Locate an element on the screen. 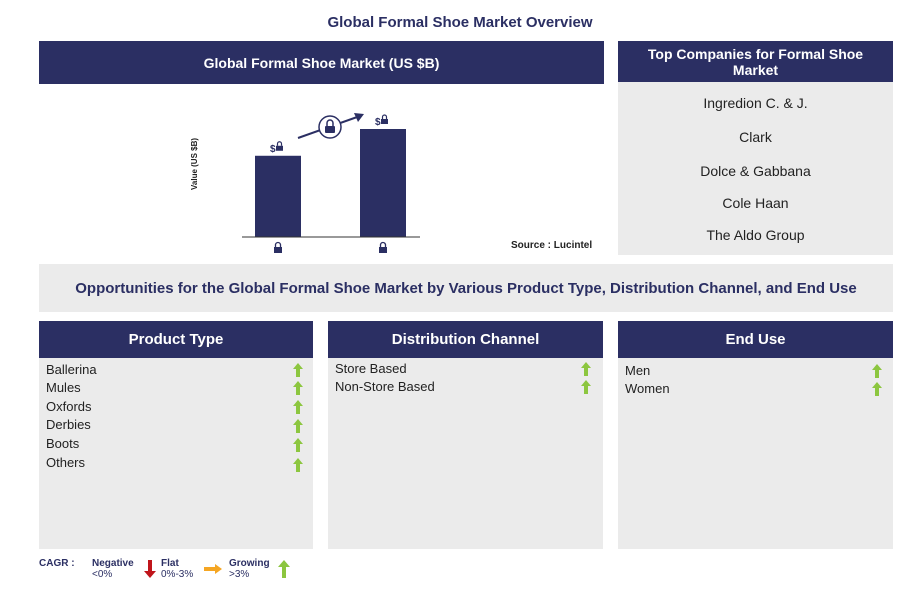 This screenshot has width=920, height=604. list-item: Women is located at coordinates (647, 388).